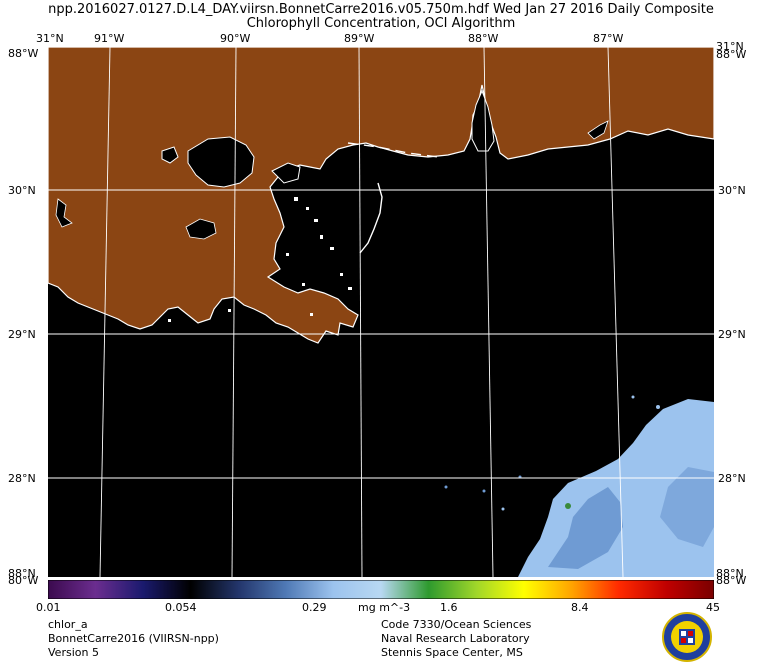 The width and height of the screenshot is (762, 664). Describe the element at coordinates (170, 155) in the screenshot. I see `lake-maurepas` at that location.